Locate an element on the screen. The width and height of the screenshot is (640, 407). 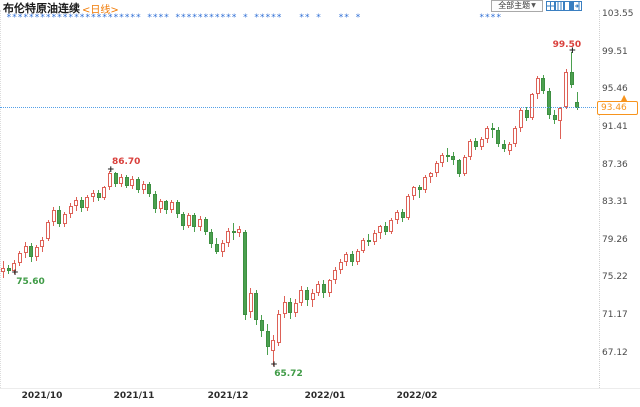
symbol-title: 布伦特原油连续 is located at coordinates (41, 8).